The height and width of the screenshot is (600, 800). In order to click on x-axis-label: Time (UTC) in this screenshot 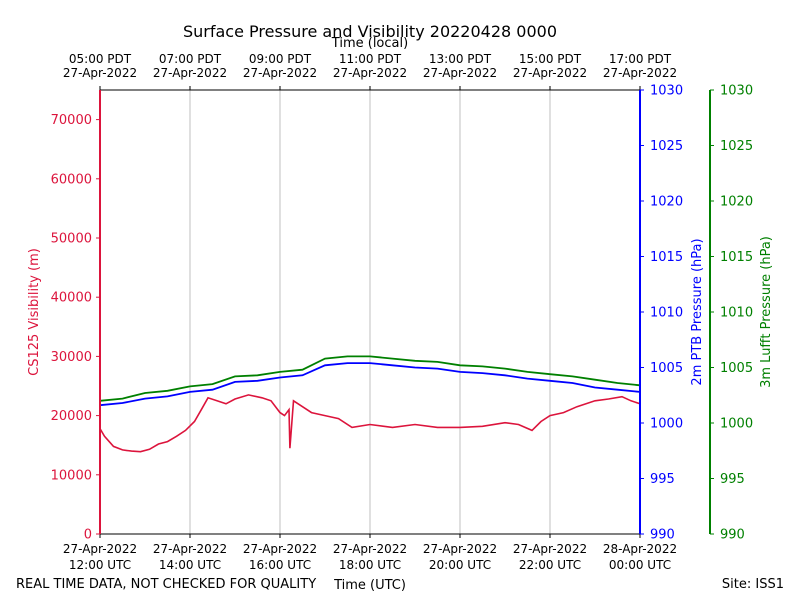, I will do `click(369, 585)`.